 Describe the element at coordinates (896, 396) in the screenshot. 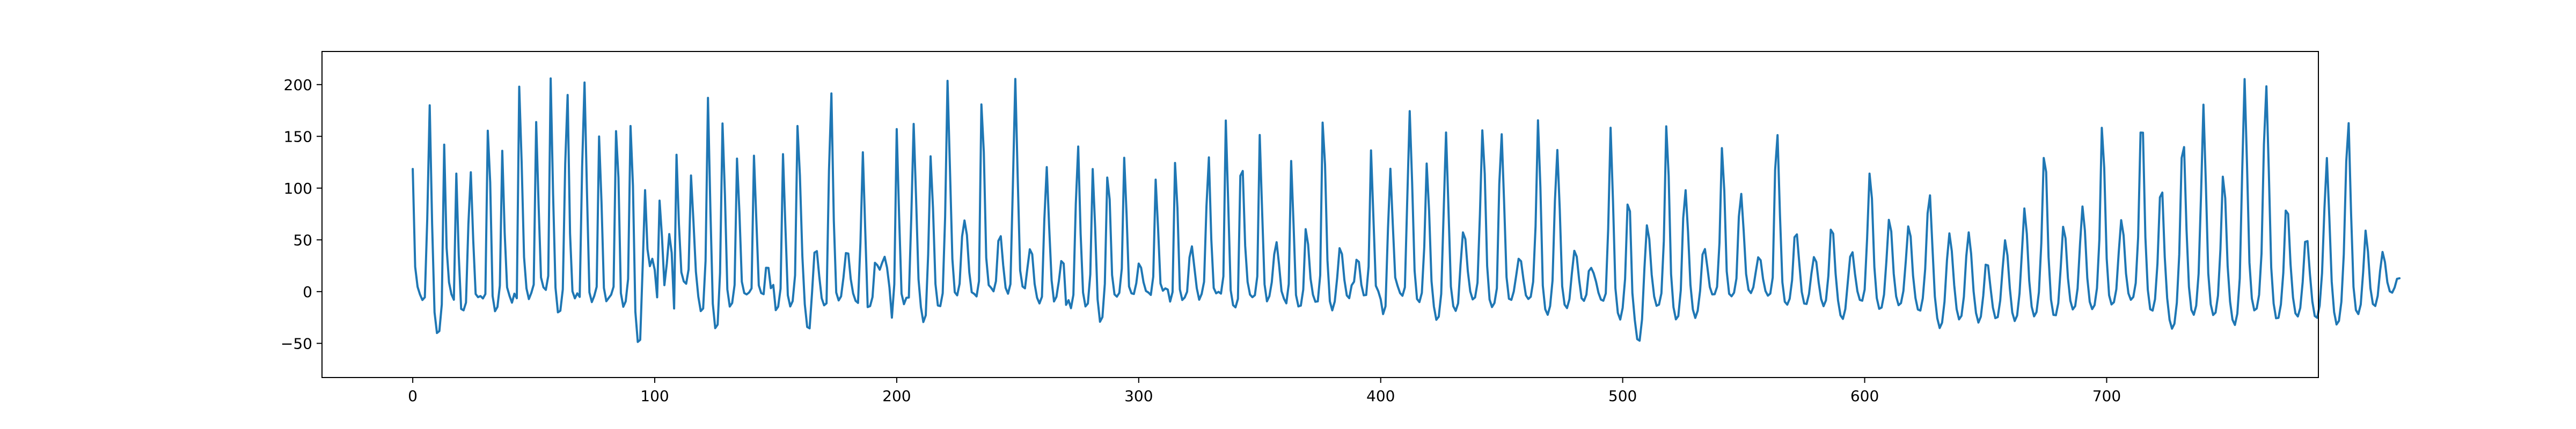

I see `x-tick-label: 200` at that location.